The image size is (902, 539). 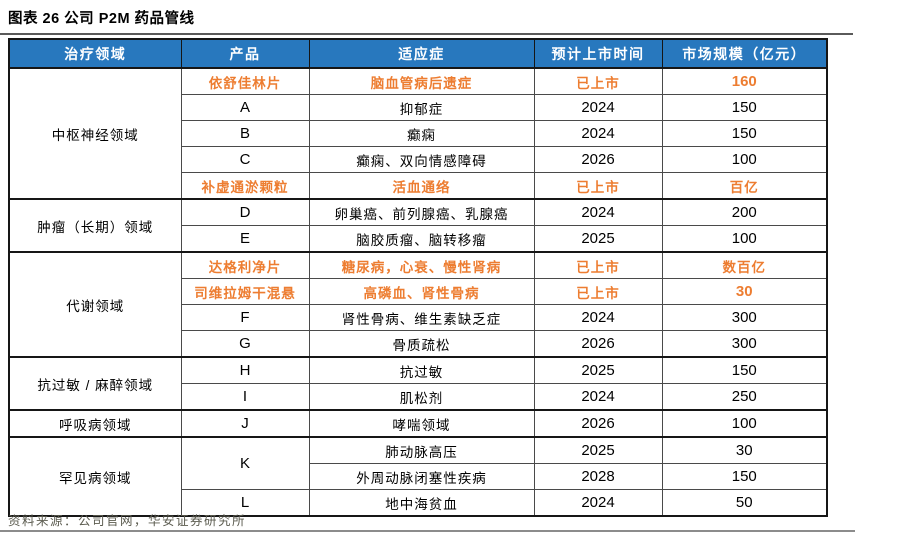 I want to click on pipeline-table-row: E 脑胶质瘤、脑转移瘤 2025 100, so click(x=418, y=239).